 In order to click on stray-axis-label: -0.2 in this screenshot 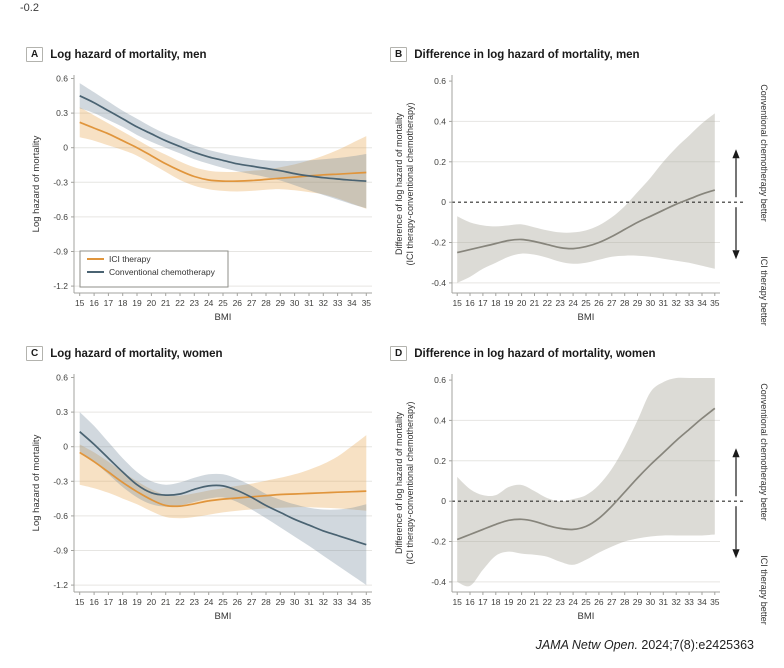, I will do `click(29, 8)`.